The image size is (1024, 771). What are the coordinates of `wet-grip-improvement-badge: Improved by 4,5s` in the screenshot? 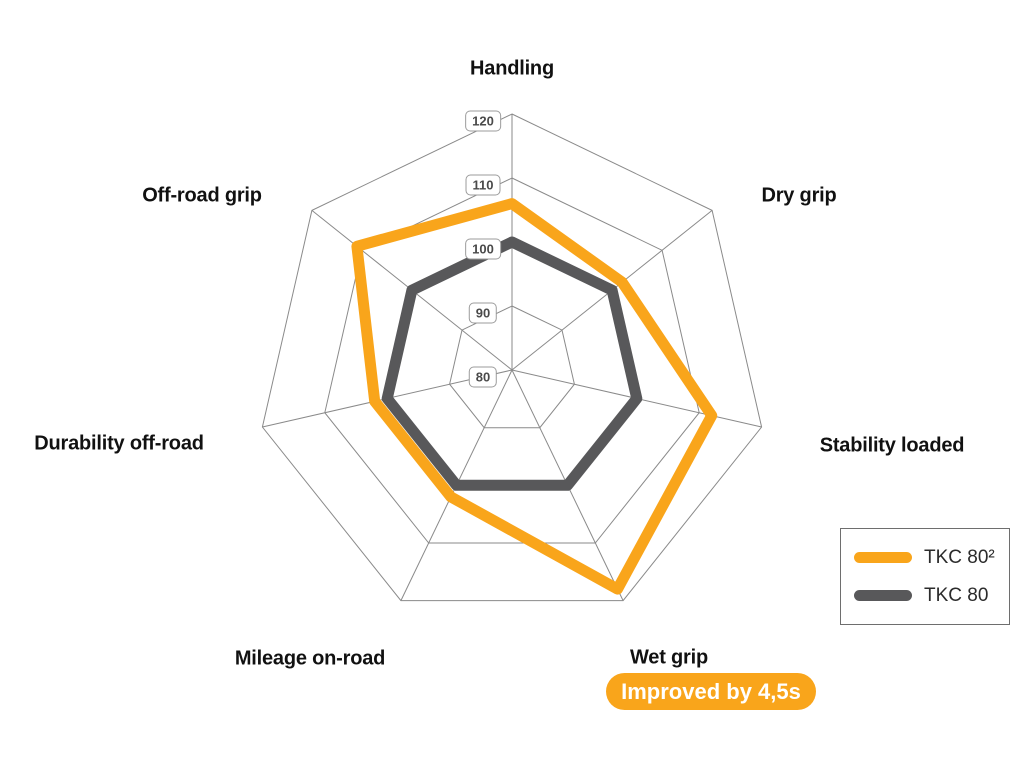 It's located at (711, 691).